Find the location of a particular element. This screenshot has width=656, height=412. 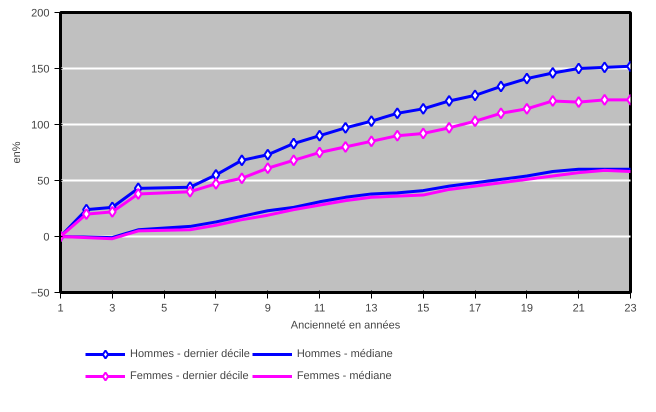

y-tick-label: −50 is located at coordinates (40, 294).